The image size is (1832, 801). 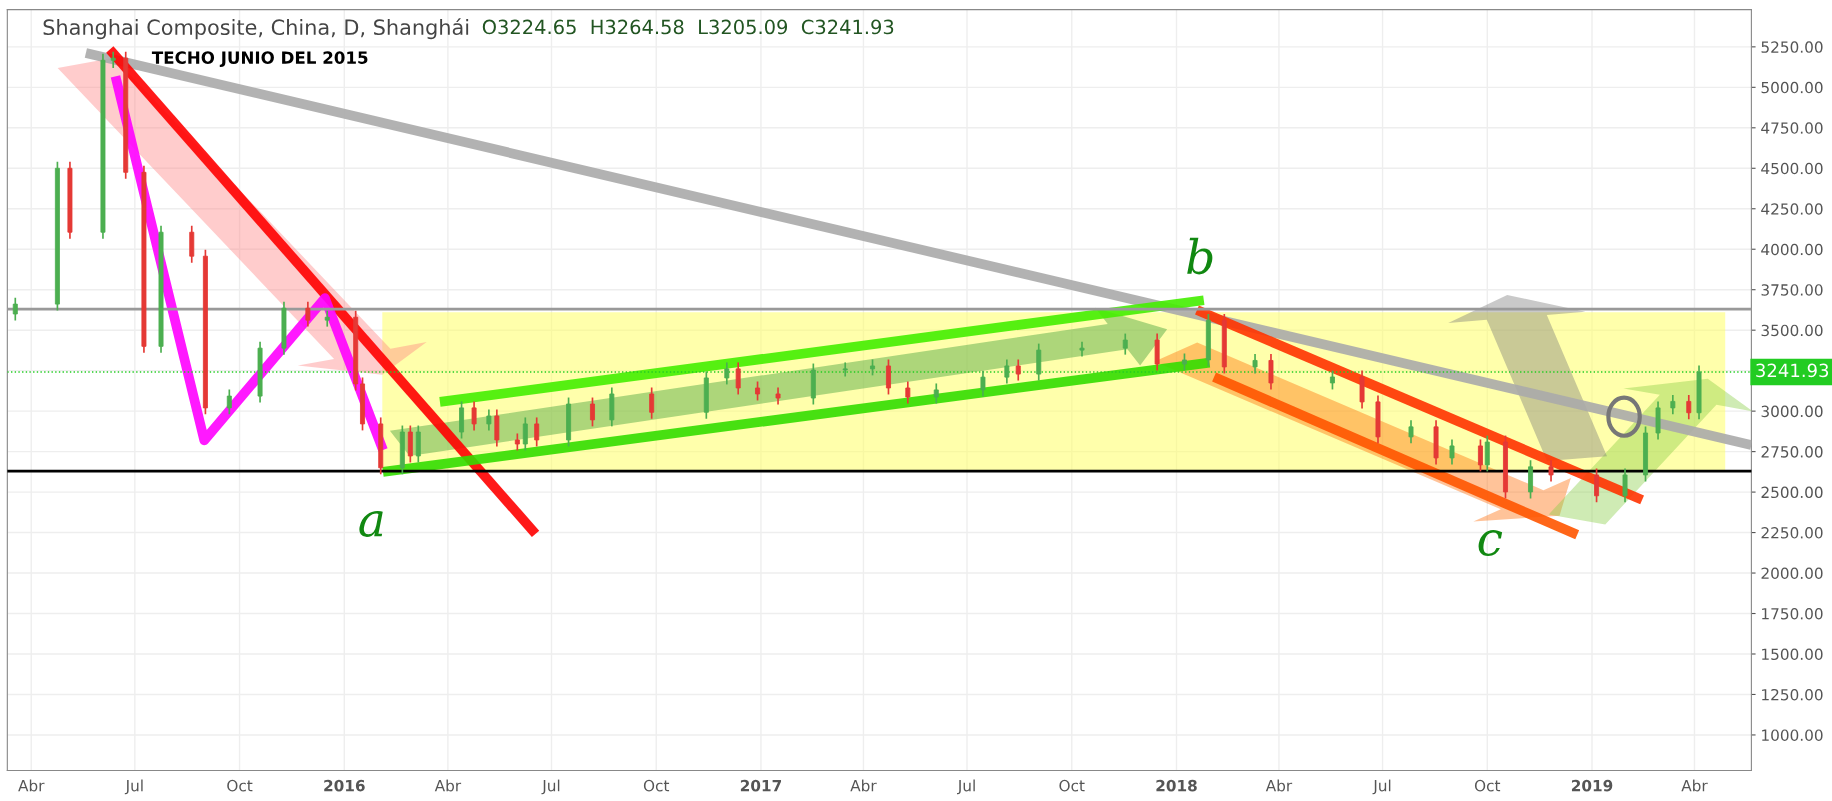 What do you see at coordinates (1792, 735) in the screenshot?
I see `y-tick-label: 1000.00` at bounding box center [1792, 735].